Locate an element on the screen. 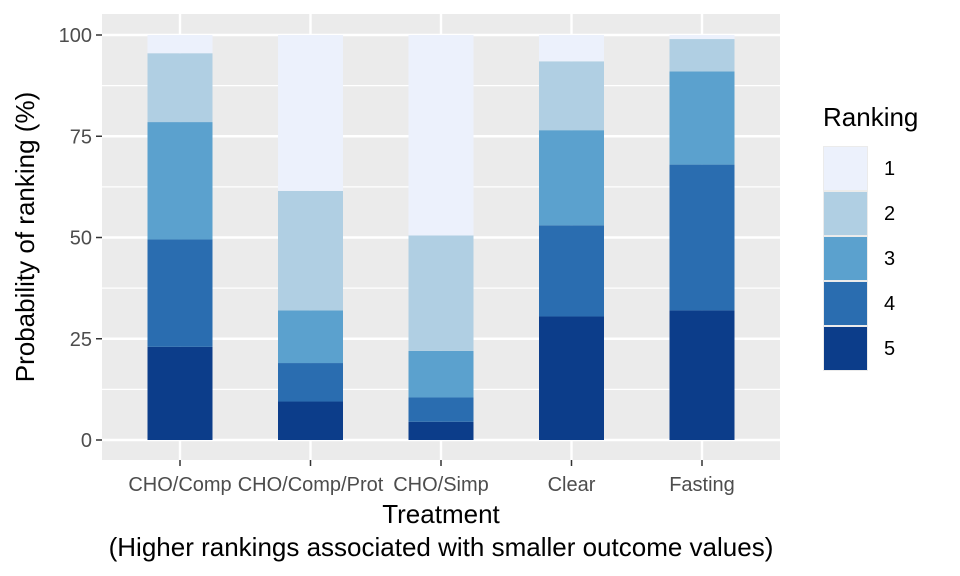  y-tick-label: 100 is located at coordinates (75, 36).